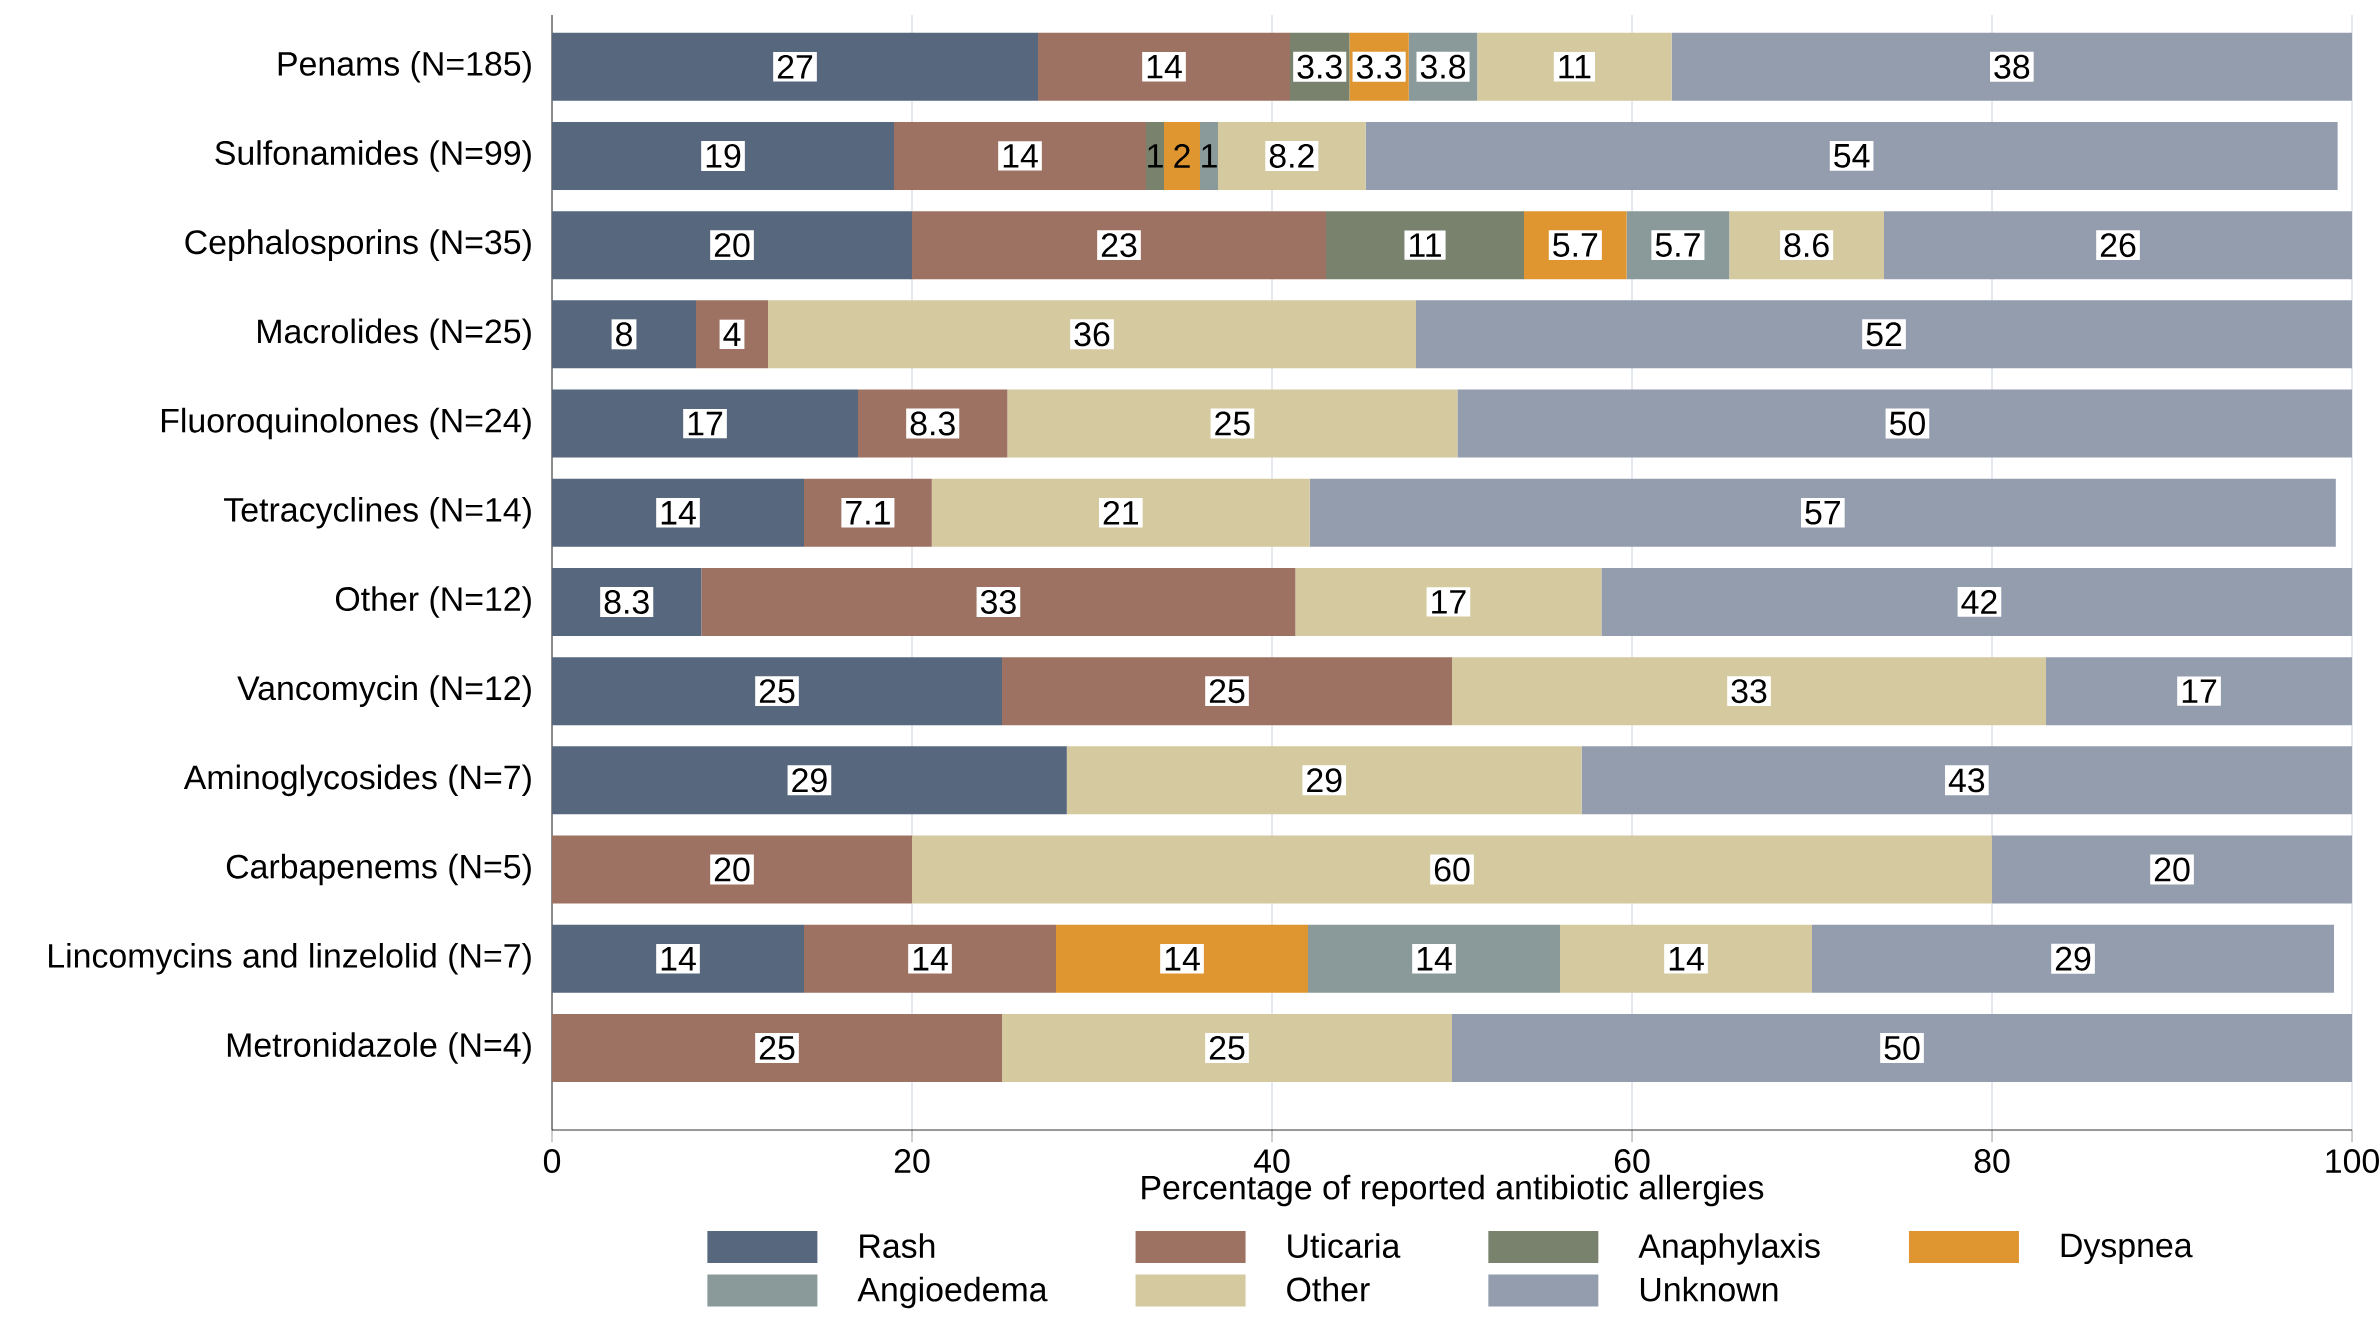  I want to click on data-label: 8.2, so click(1291, 155).